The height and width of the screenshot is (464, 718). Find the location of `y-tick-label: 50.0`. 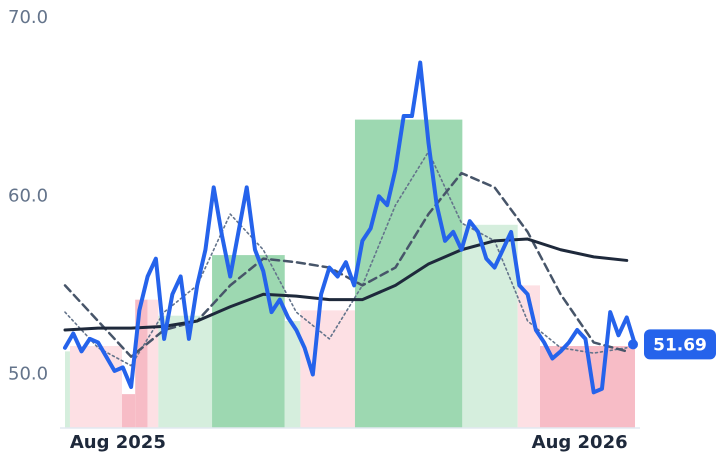

y-tick-label: 50.0 is located at coordinates (28, 374).